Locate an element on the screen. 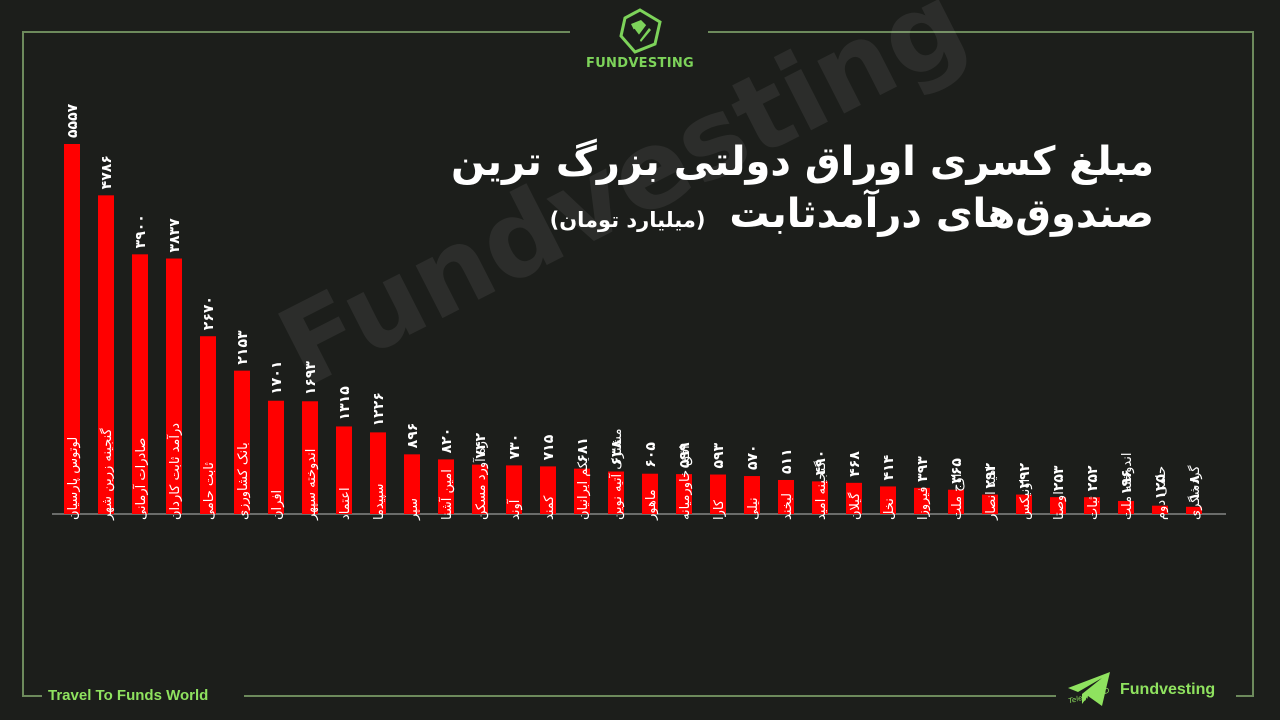  bar-value-label: ۳۹۳ is located at coordinates (923, 469).